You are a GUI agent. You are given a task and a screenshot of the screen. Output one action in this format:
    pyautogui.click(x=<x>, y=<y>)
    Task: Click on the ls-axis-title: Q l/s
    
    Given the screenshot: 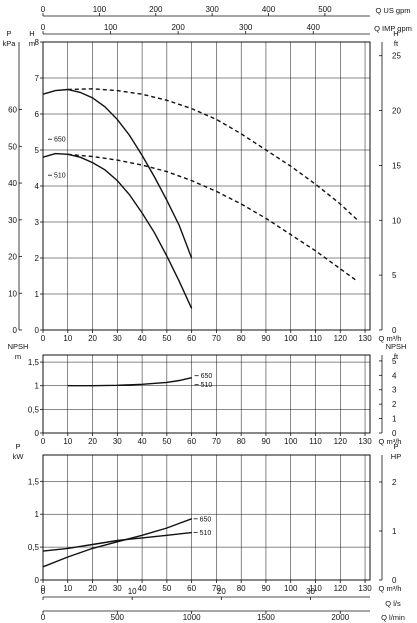 What is the action you would take?
    pyautogui.click(x=393, y=603)
    